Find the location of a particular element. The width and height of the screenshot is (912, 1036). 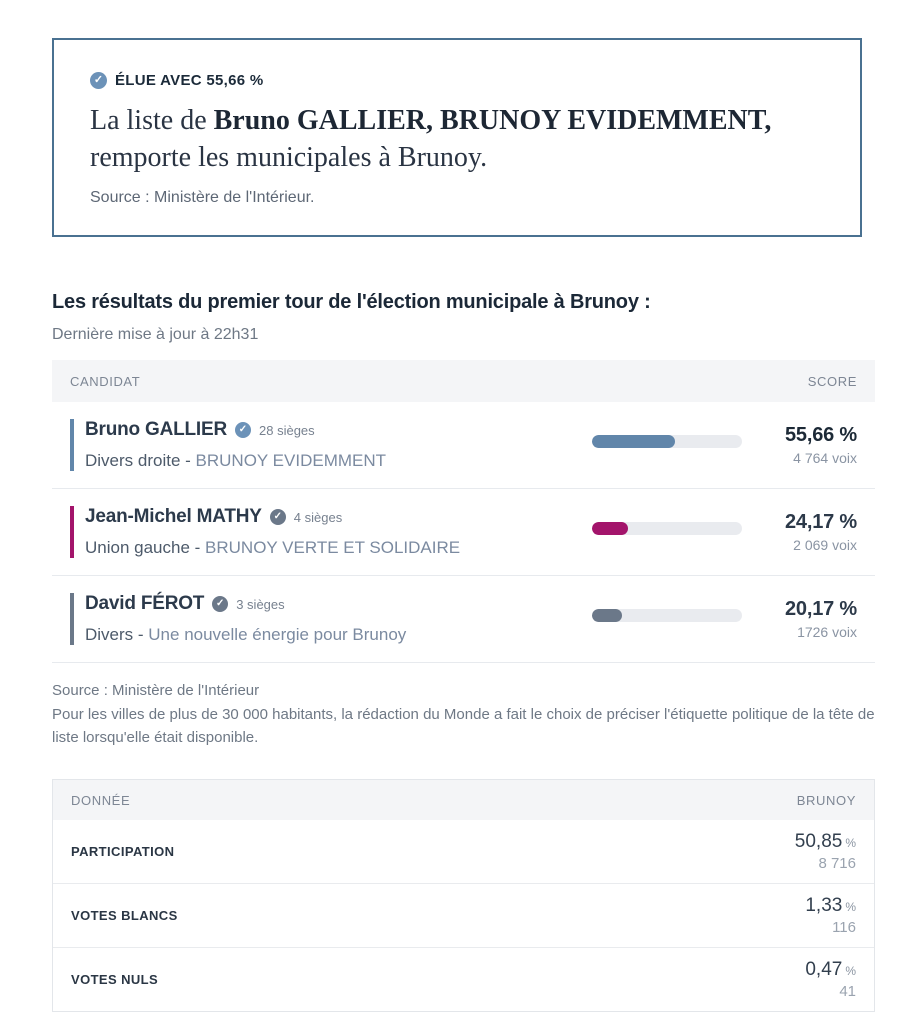

stat-percentage: 50,85 is located at coordinates (818, 842).